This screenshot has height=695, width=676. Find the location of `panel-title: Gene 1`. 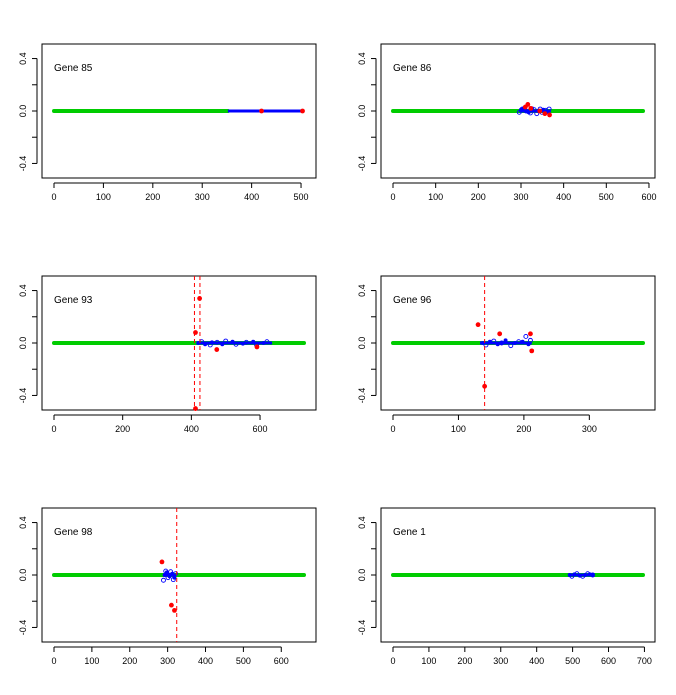

panel-title: Gene 1 is located at coordinates (409, 532).